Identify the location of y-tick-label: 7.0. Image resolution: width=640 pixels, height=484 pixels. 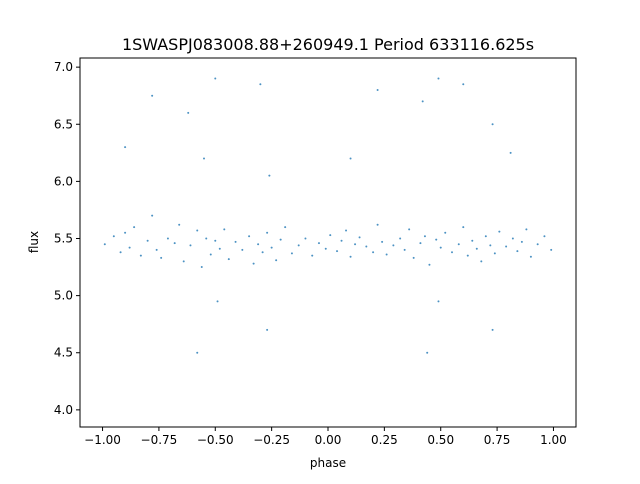
(63, 67).